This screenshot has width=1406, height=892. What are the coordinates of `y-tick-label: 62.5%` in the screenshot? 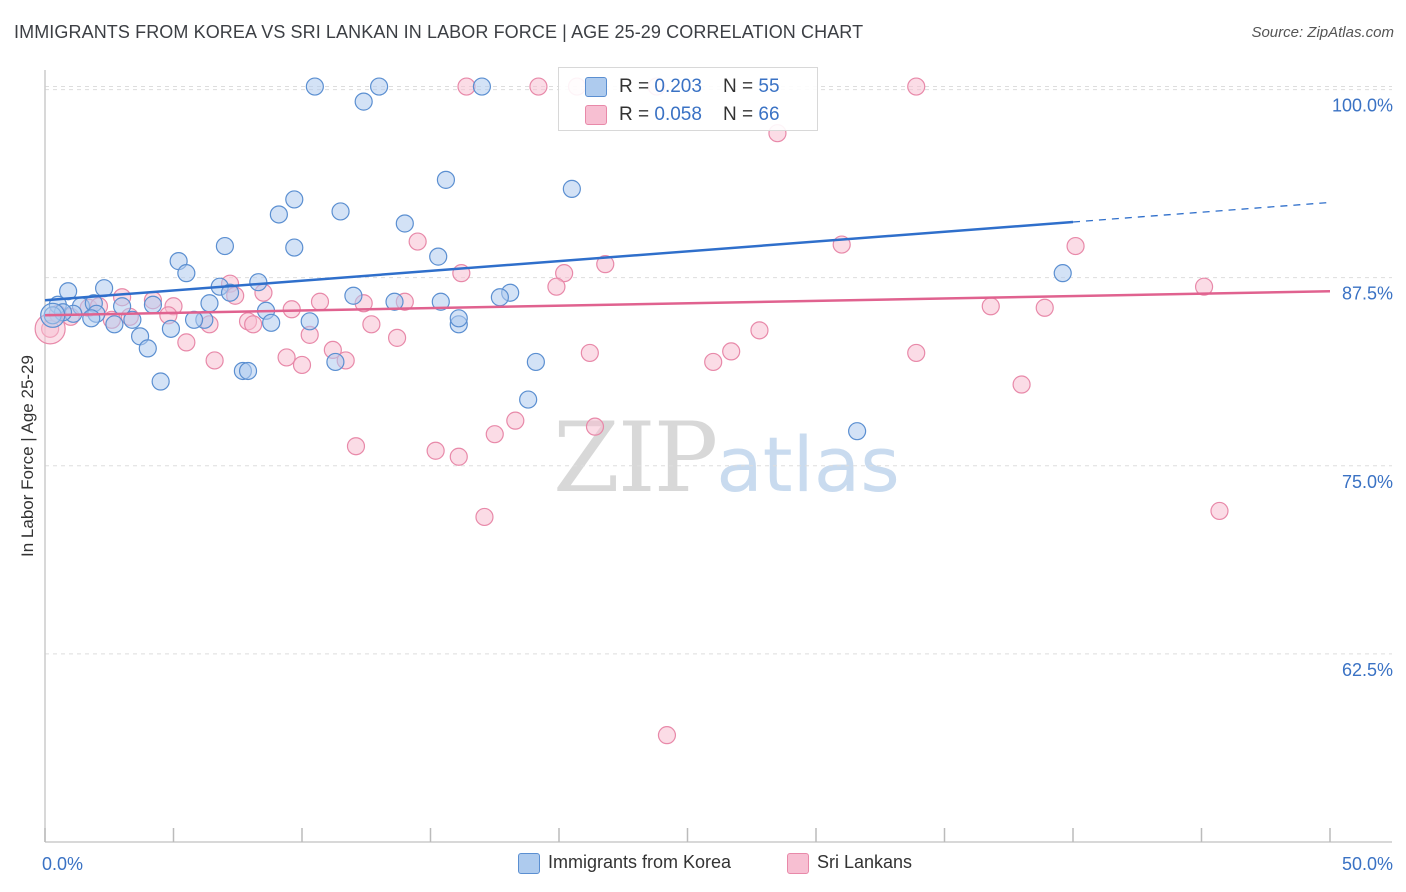 It's located at (1367, 670).